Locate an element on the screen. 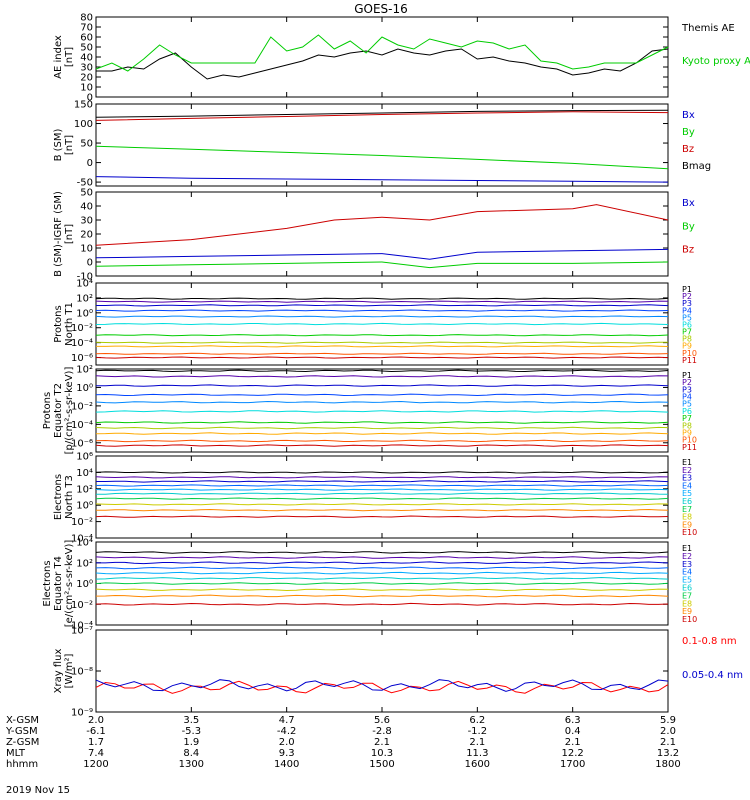 This screenshot has height=800, width=750. series-line-electrons-n-e7 is located at coordinates (382, 498).